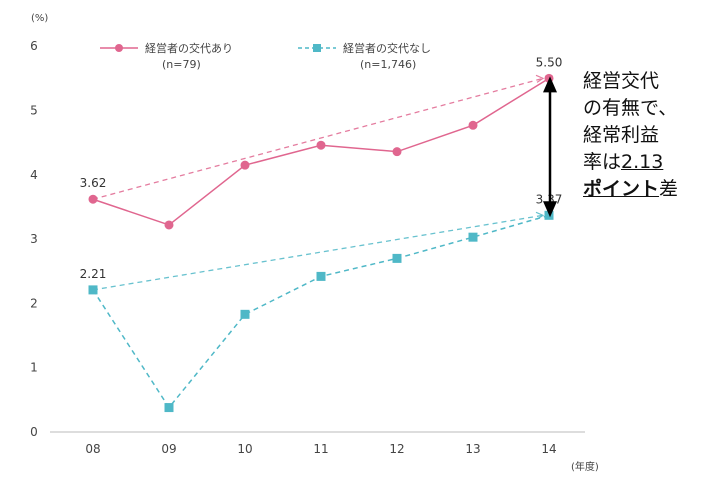  I want to click on difference-arrow, so click(550, 147).